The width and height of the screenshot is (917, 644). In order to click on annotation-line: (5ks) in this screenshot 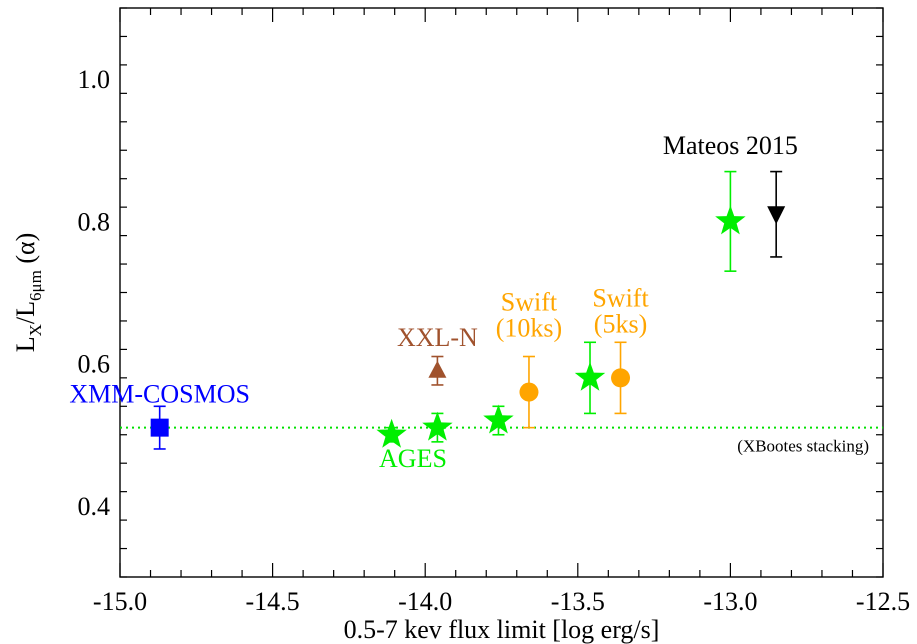, I will do `click(620, 324)`.